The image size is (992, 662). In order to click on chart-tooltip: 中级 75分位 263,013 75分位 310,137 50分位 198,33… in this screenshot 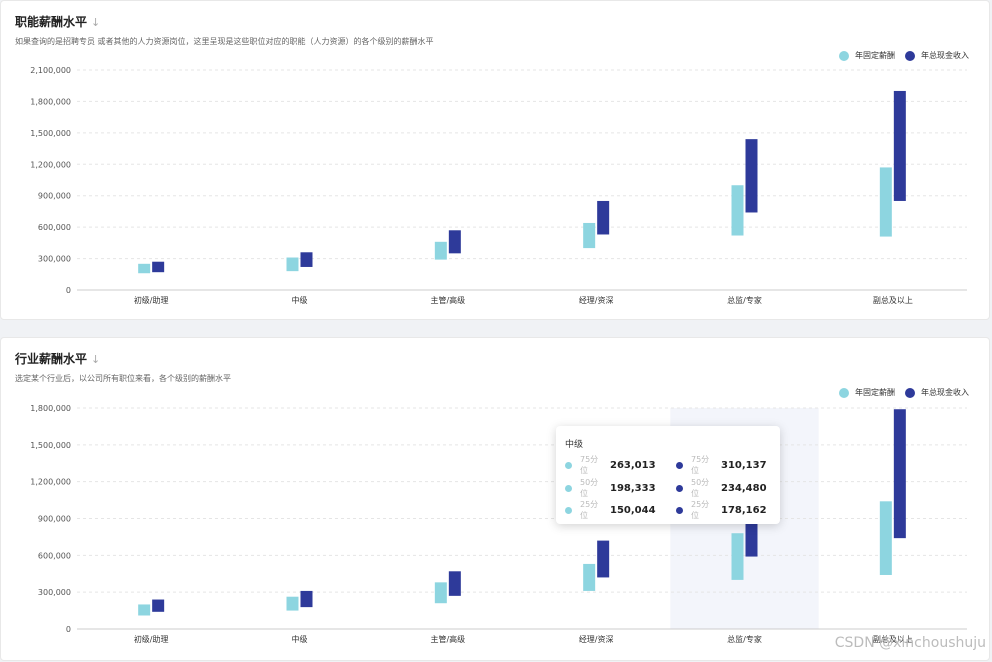, I will do `click(668, 475)`.